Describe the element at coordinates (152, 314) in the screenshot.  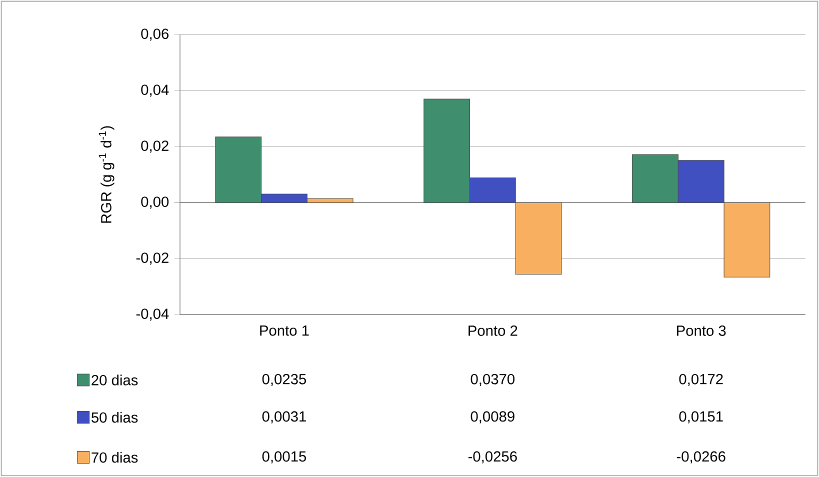
I see `y-tick-label: -0,04` at that location.